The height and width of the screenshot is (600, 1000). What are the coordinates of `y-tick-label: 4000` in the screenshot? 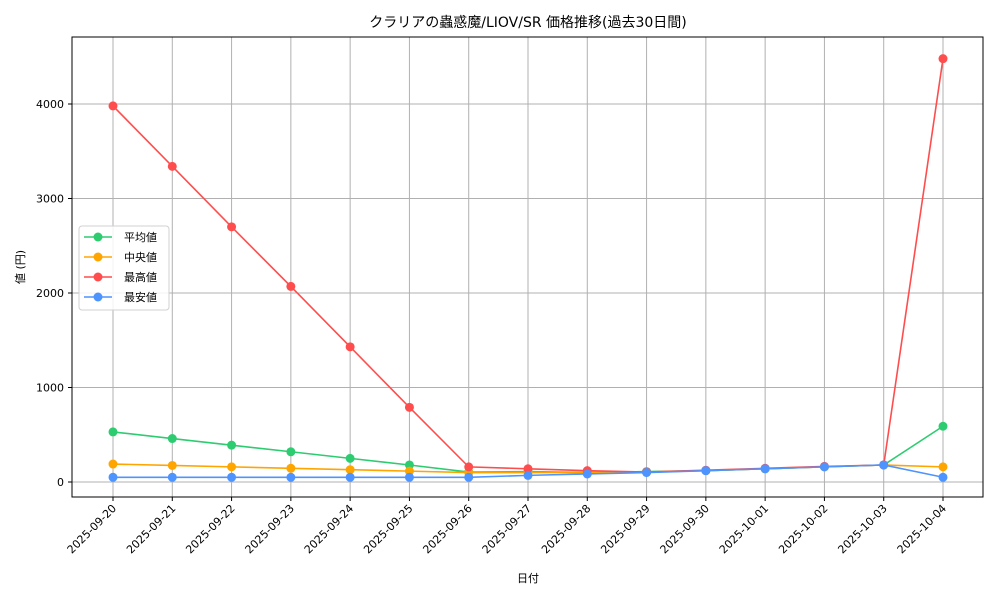 It's located at (50, 104).